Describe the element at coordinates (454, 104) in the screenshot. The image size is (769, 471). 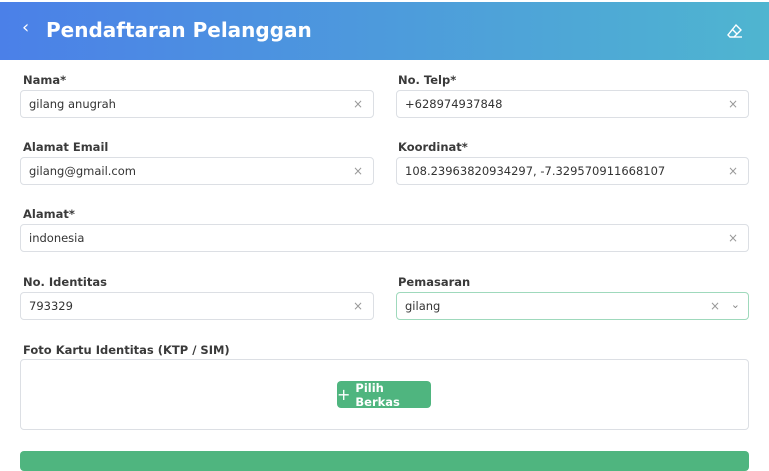
I see `telp-value: +628974937848` at that location.